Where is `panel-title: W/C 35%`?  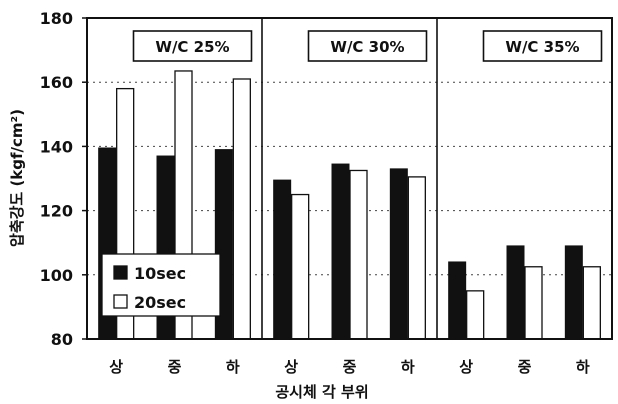
panel-title: W/C 35% is located at coordinates (542, 47).